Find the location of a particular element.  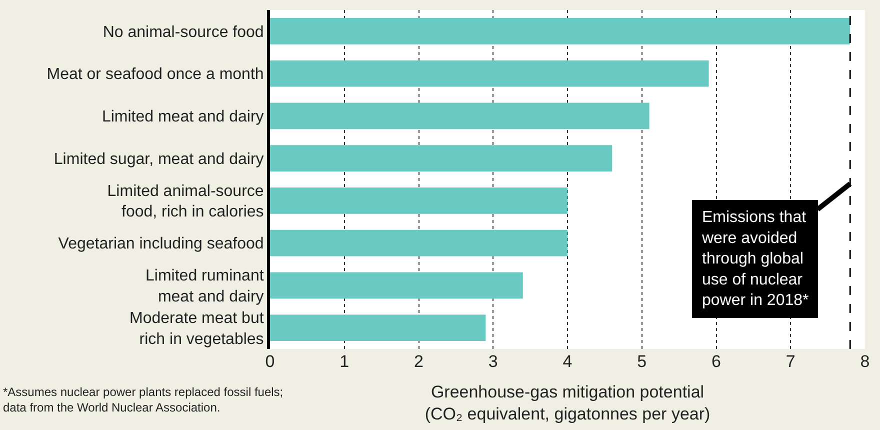

y-tick-label: Limited meat and dairy is located at coordinates (183, 117).